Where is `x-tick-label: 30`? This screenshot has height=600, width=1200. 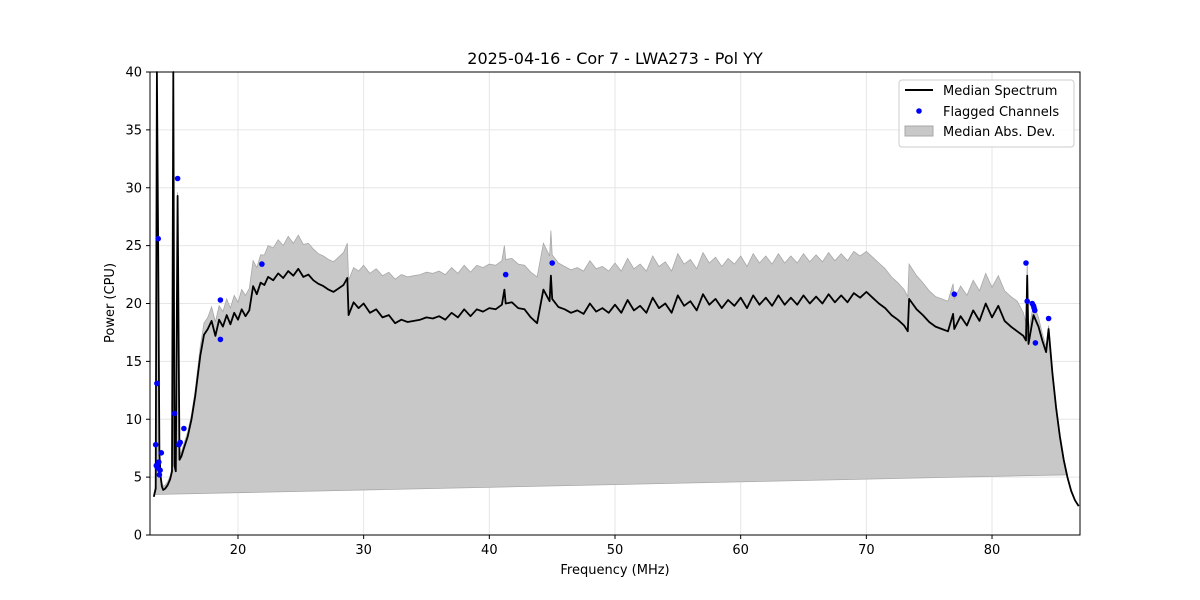
x-tick-label: 30 is located at coordinates (363, 550).